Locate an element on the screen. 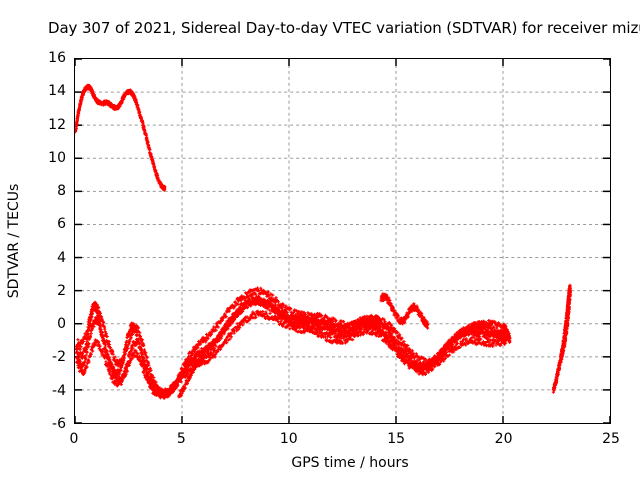  x-tick-label: 15 is located at coordinates (396, 439).